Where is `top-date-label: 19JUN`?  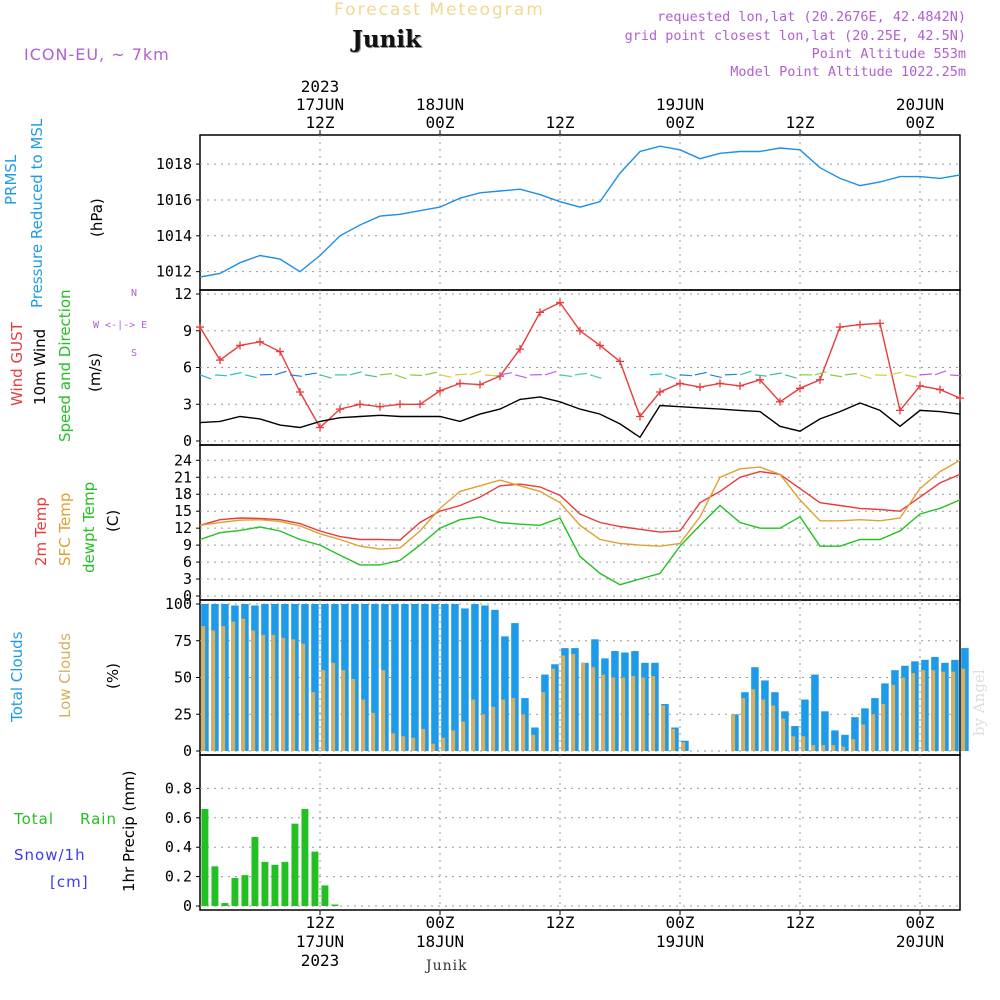 top-date-label: 19JUN is located at coordinates (680, 104).